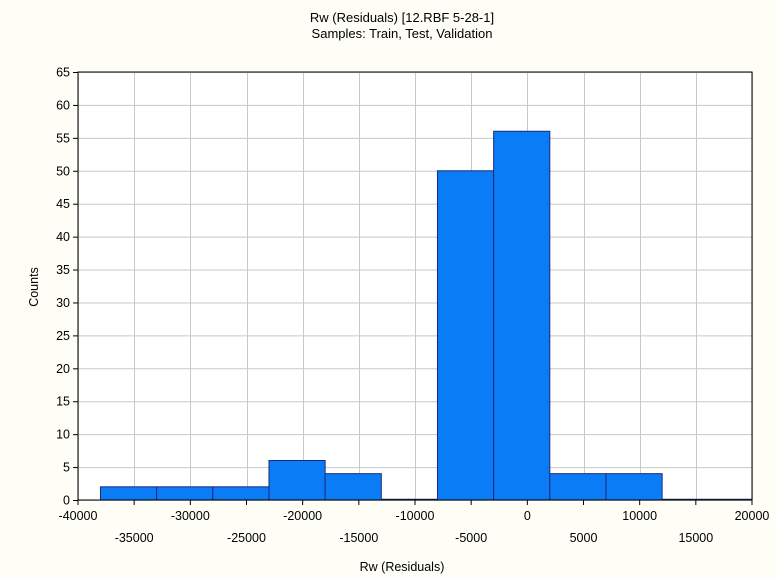 This screenshot has height=578, width=777. I want to click on y-tick-label: 50, so click(63, 171).